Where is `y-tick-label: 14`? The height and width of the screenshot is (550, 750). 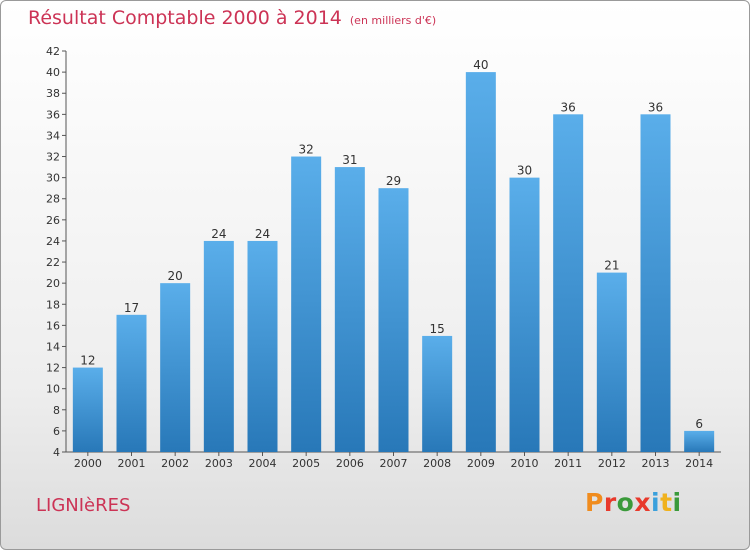
y-tick-label: 14 is located at coordinates (53, 346).